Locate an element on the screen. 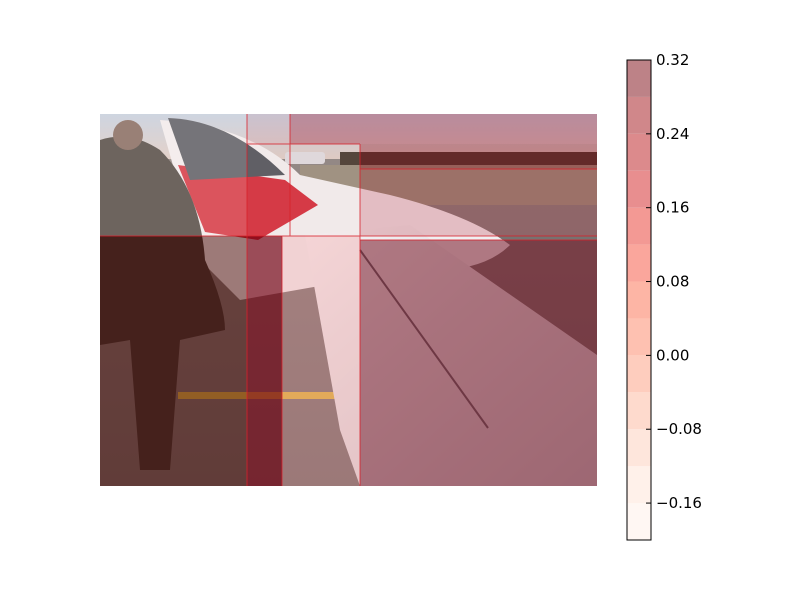 Image resolution: width=800 pixels, height=600 pixels. colorbar-tick-label: 0.08 is located at coordinates (672, 282).